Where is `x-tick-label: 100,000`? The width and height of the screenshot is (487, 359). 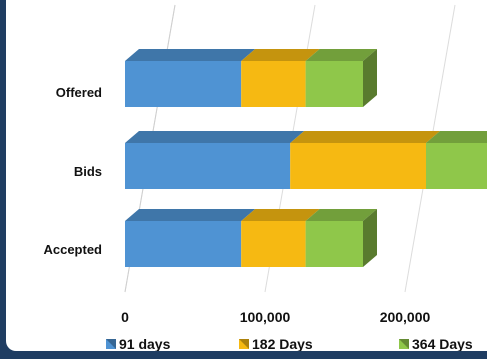 x-tick-label: 100,000 is located at coordinates (265, 317).